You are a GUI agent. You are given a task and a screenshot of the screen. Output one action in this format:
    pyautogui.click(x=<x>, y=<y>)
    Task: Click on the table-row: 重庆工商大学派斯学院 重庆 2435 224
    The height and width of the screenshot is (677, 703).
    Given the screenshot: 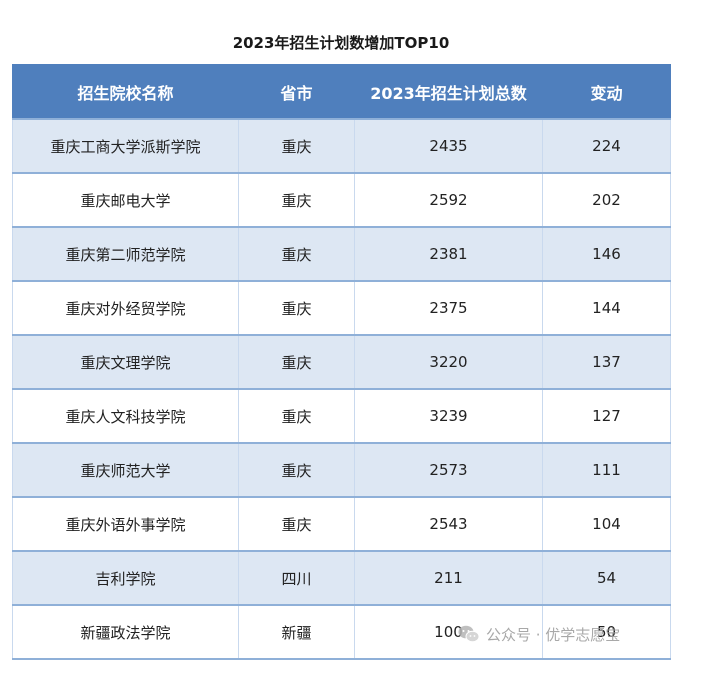 What is the action you would take?
    pyautogui.click(x=341, y=145)
    